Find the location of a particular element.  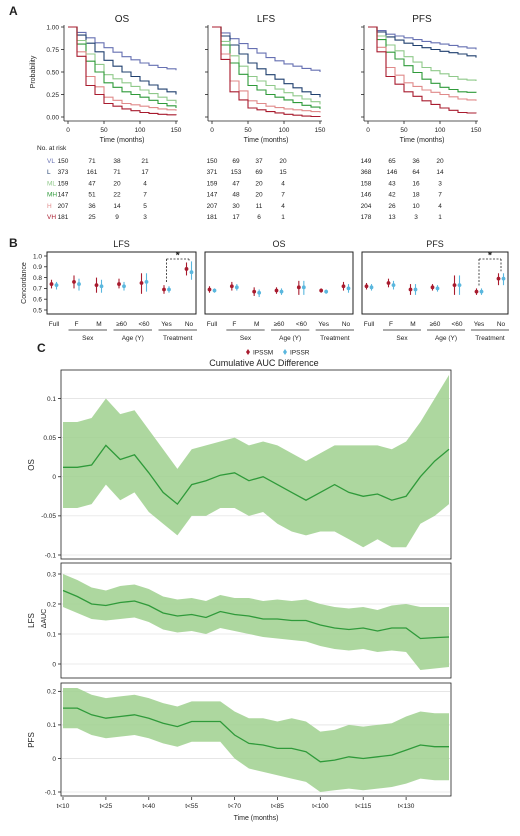

risk-count: 159 is located at coordinates (212, 183).